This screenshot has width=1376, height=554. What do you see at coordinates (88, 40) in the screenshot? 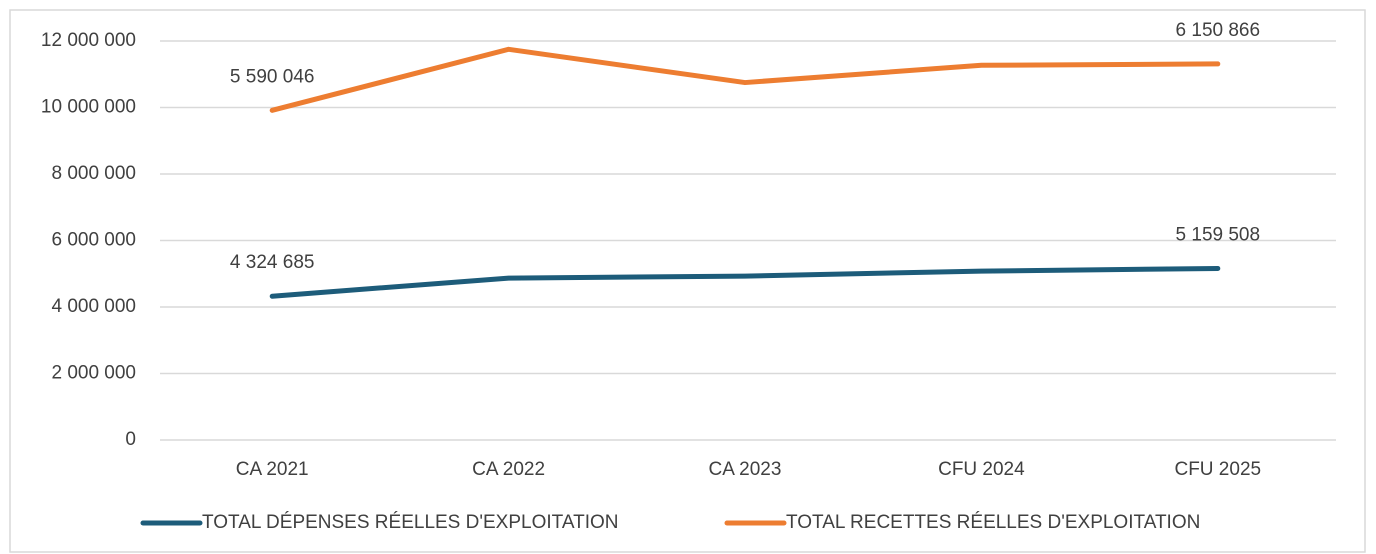
I see `y-tick-label: 12 000 000` at bounding box center [88, 40].